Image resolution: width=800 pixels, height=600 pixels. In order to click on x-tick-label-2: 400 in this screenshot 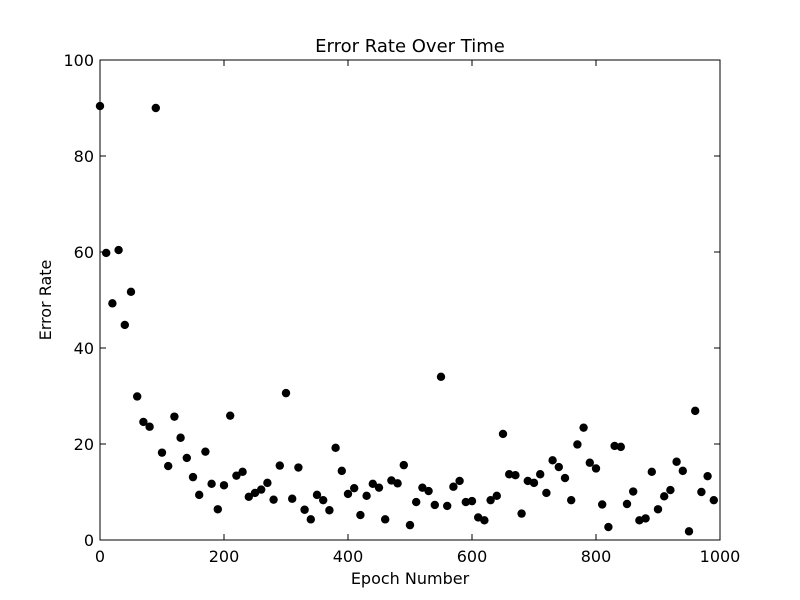, I will do `click(348, 556)`.